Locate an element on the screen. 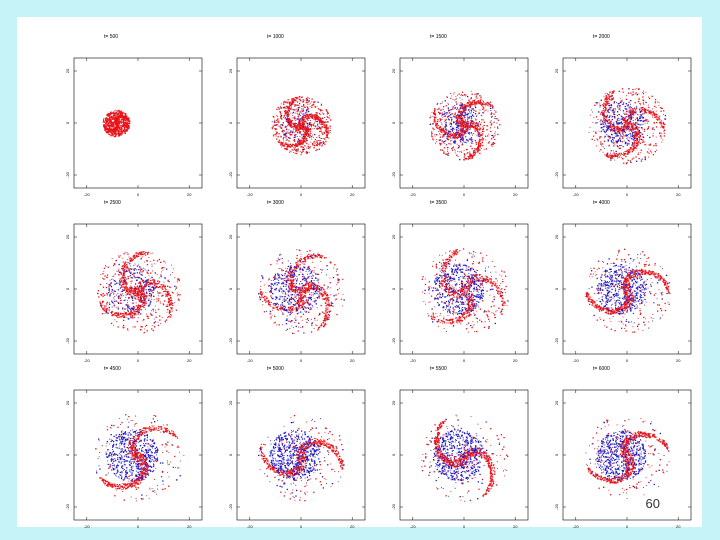 The width and height of the screenshot is (720, 540). snapshot-panel: t= 4500 -20 0 20 20 0 -20 is located at coordinates (122, 447).